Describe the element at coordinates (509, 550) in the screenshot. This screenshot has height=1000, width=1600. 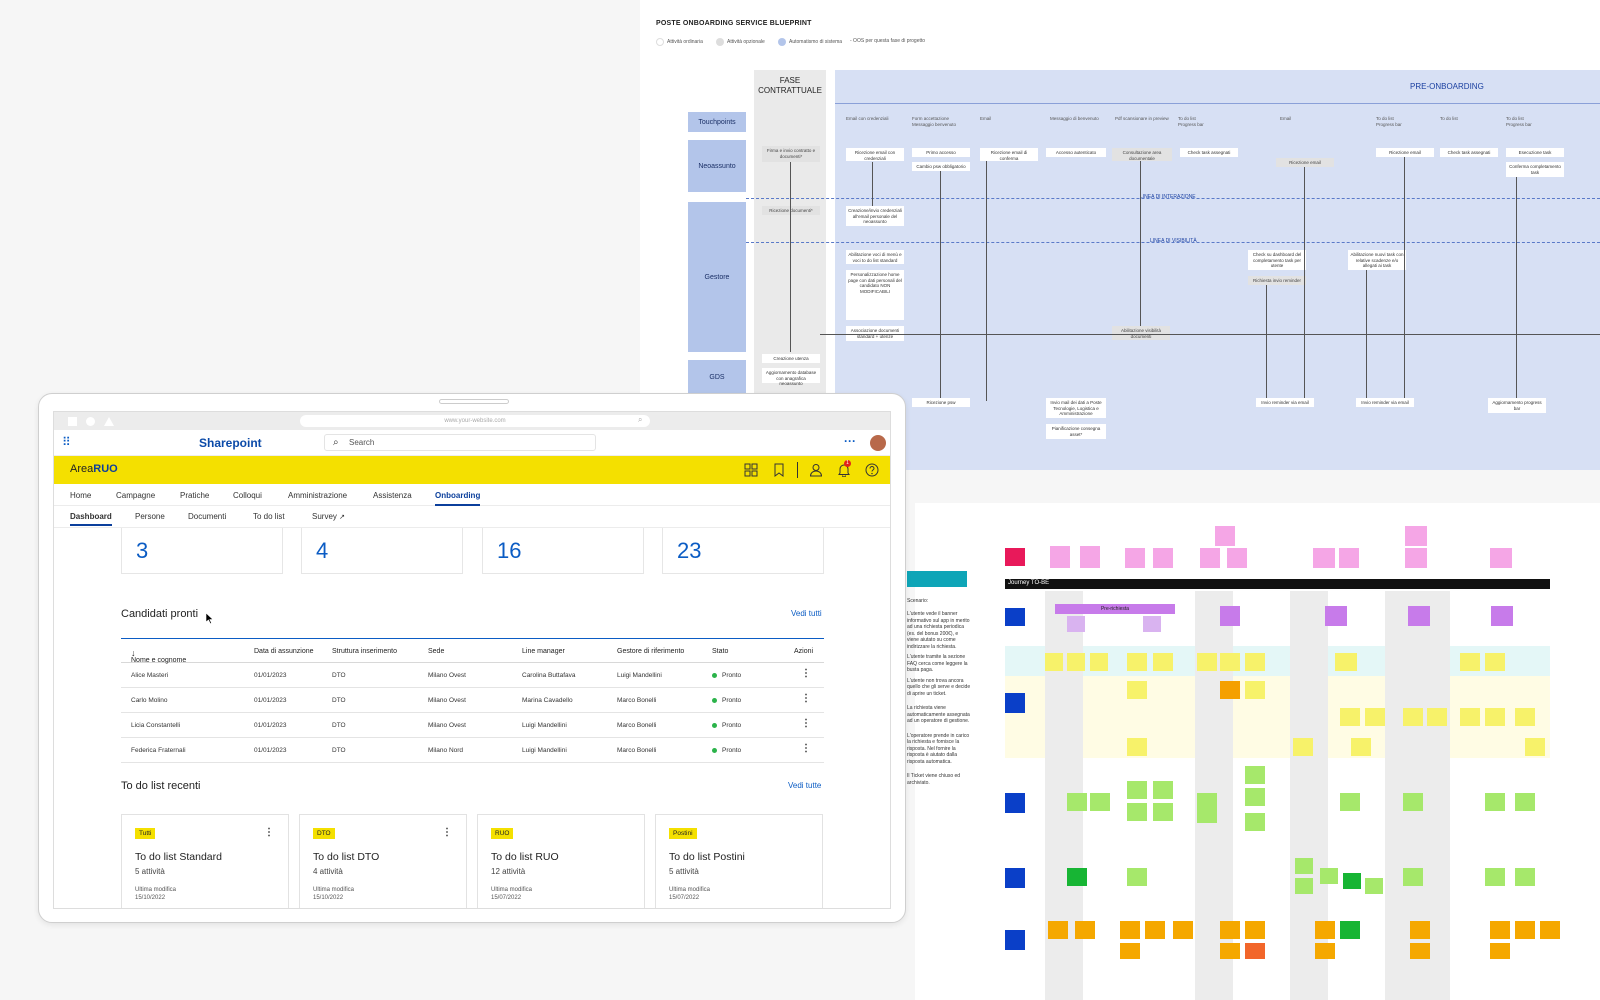
I see `stat-value: 16` at that location.